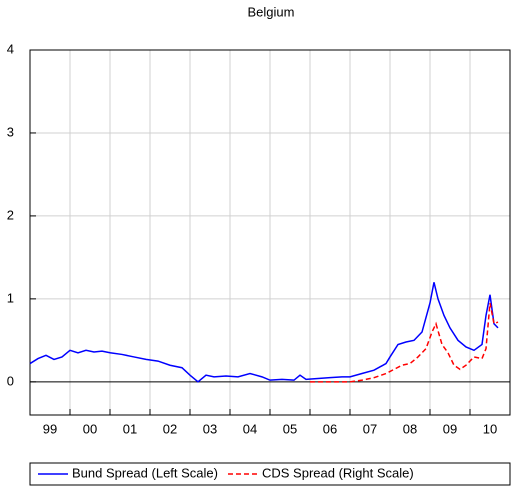  Describe the element at coordinates (130, 428) in the screenshot. I see `x-tick-label: 01` at that location.